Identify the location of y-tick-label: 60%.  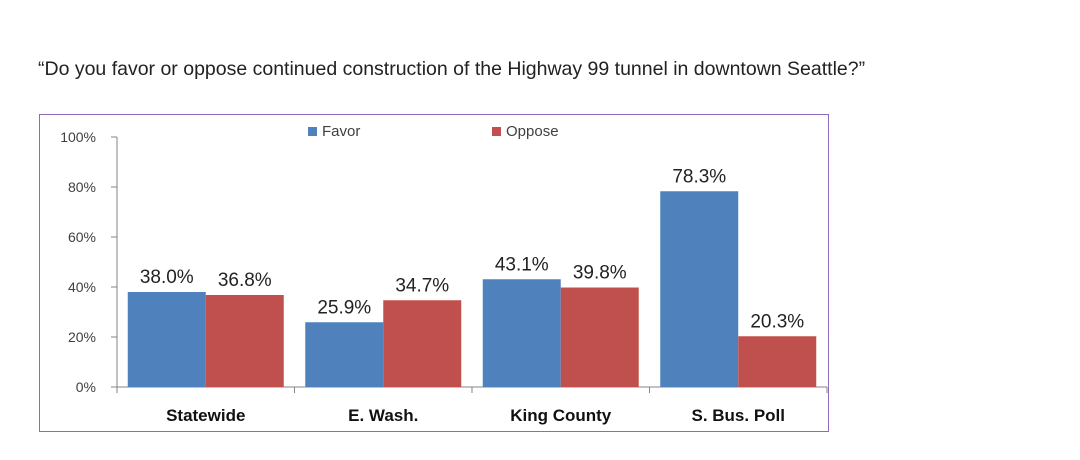
(82, 237).